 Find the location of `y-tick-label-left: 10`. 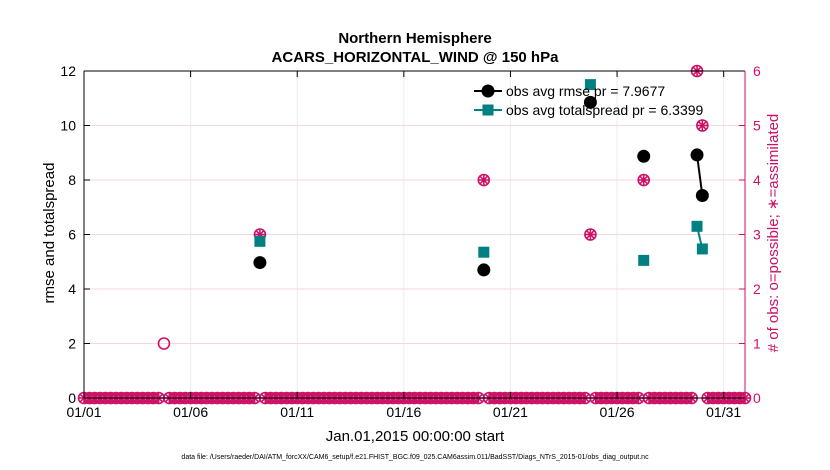

y-tick-label-left: 10 is located at coordinates (68, 126).